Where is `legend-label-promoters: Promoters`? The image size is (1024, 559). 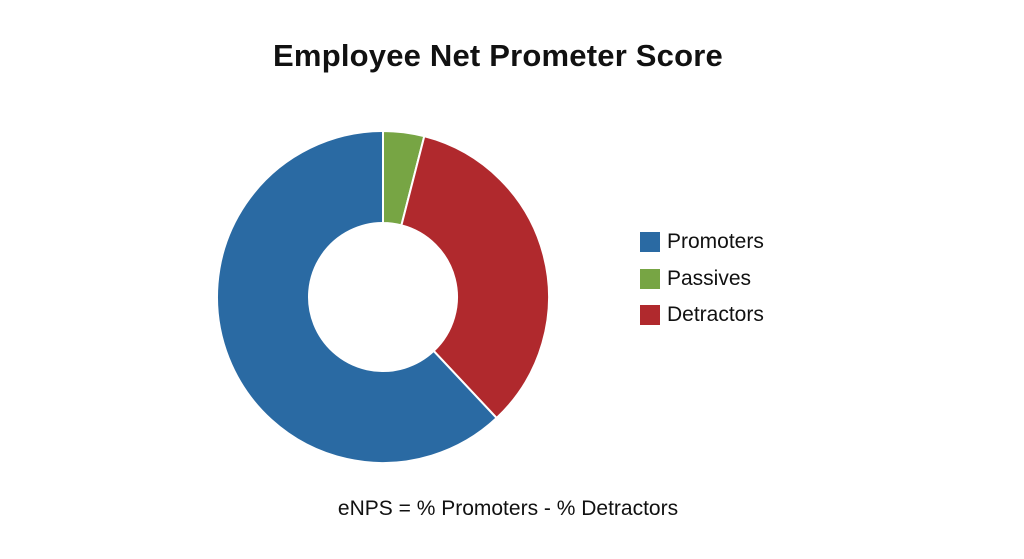 legend-label-promoters: Promoters is located at coordinates (715, 241).